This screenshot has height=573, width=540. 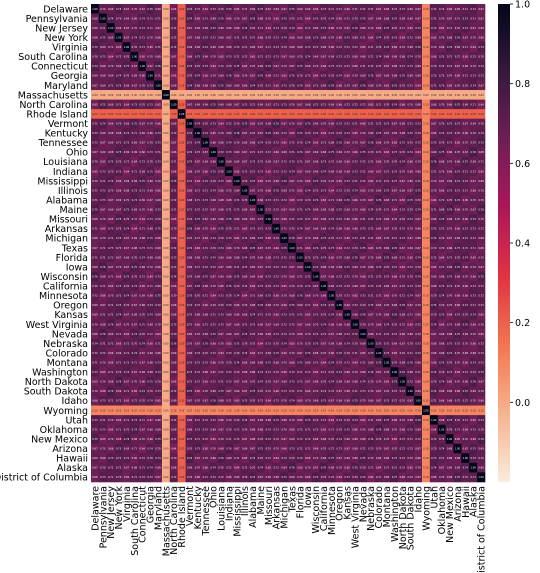 I want to click on heatmap-cell-connecticut-indiana, so click(x=229, y=66).